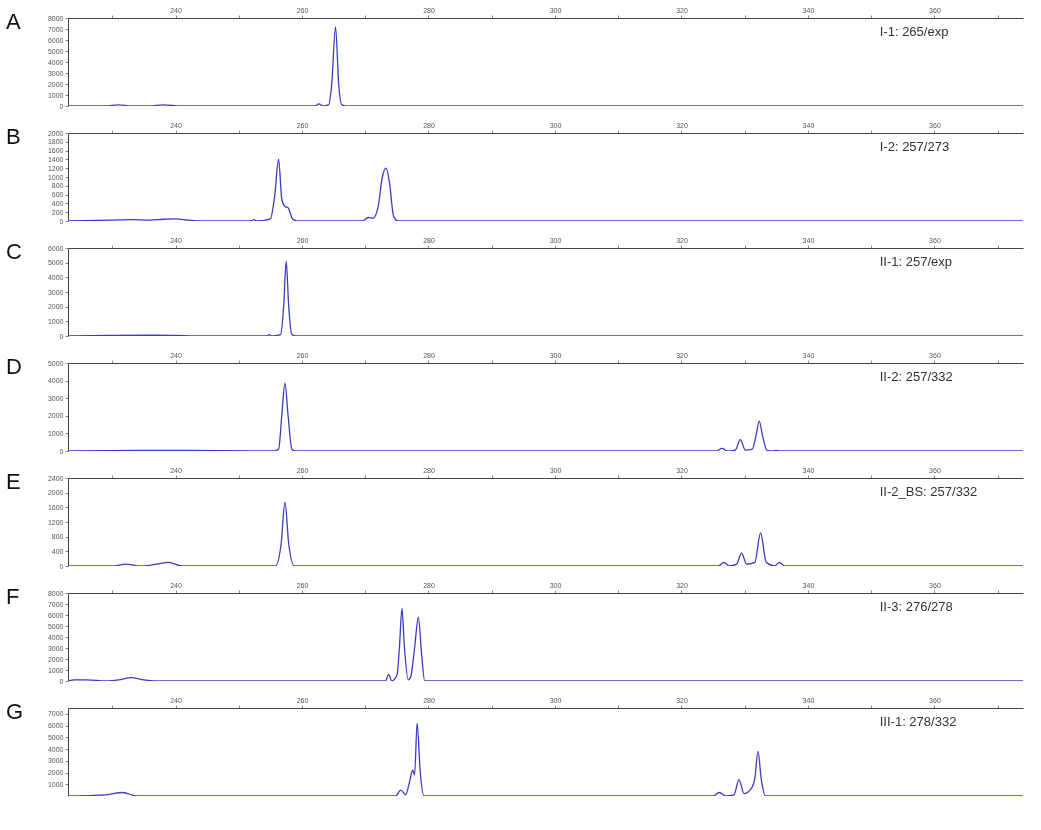 This screenshot has width=1041, height=830. Describe the element at coordinates (916, 261) in the screenshot. I see `annotation: II-1: 257/exp` at that location.